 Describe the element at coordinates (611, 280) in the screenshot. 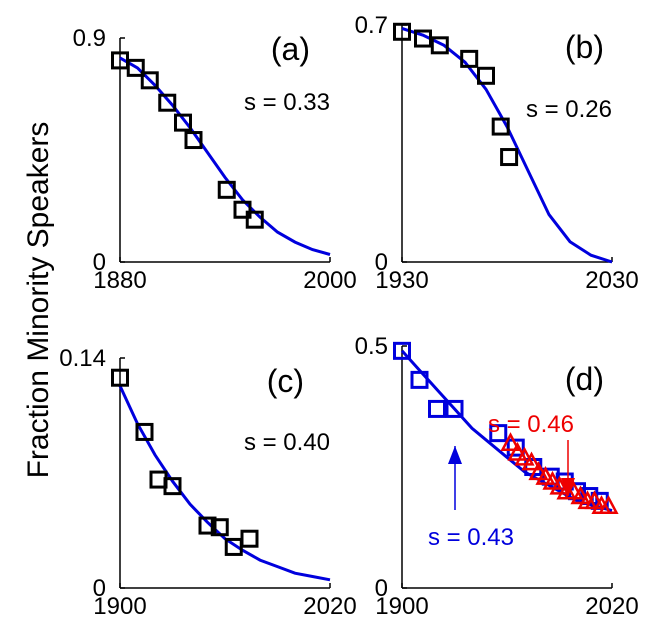

I see `x-tick-label: 2030` at that location.